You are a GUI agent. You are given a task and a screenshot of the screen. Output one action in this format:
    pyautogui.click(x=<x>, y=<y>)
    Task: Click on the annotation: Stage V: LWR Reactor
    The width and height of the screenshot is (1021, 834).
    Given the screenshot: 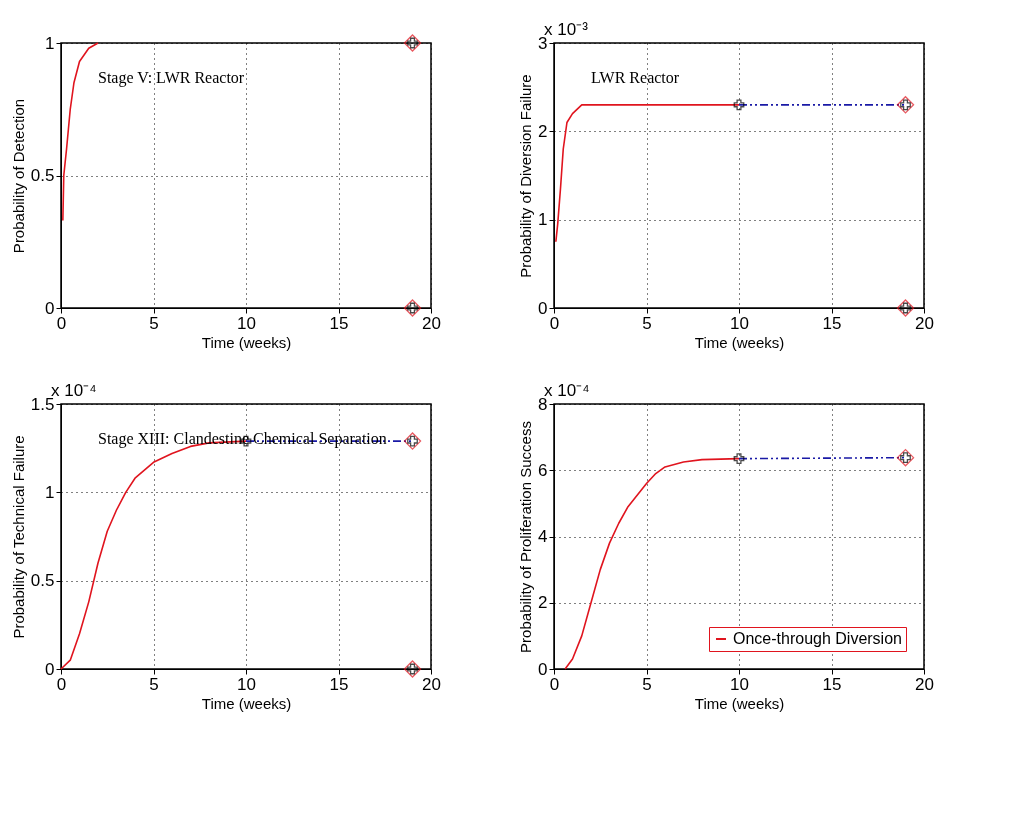 What is the action you would take?
    pyautogui.click(x=171, y=77)
    